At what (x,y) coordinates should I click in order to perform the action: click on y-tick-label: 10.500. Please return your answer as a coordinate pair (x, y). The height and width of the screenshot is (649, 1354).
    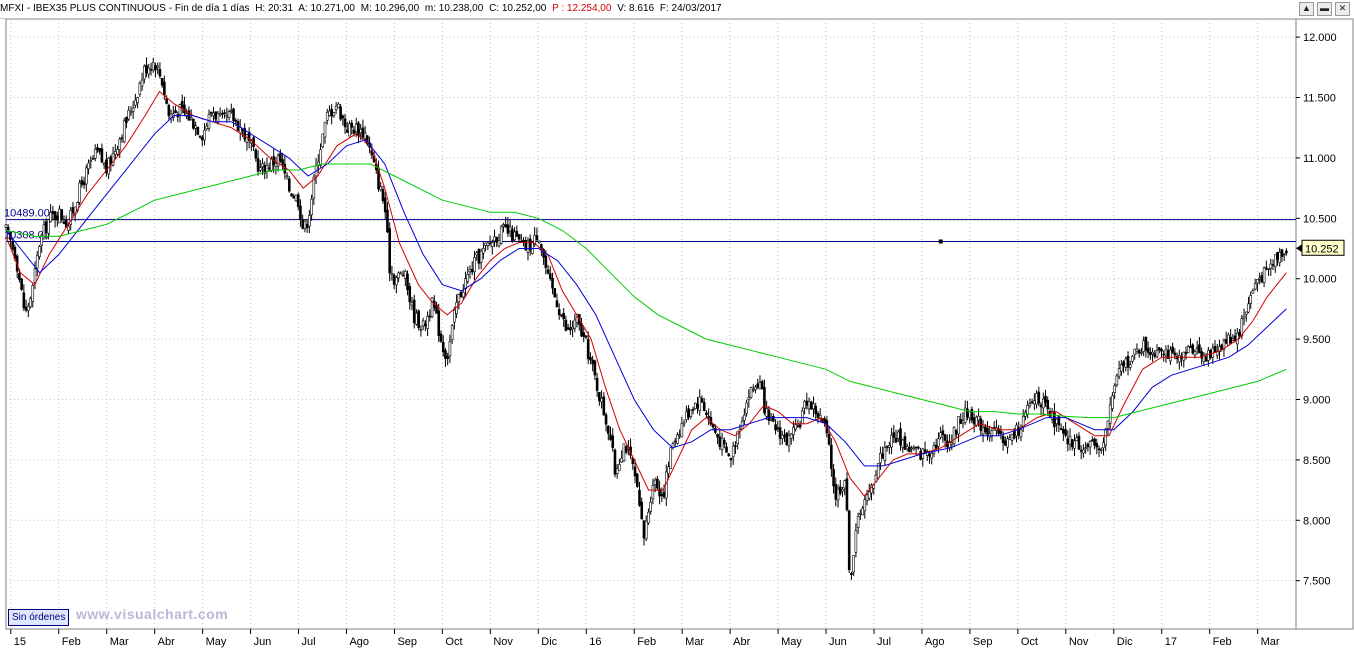
    Looking at the image, I should click on (1320, 219).